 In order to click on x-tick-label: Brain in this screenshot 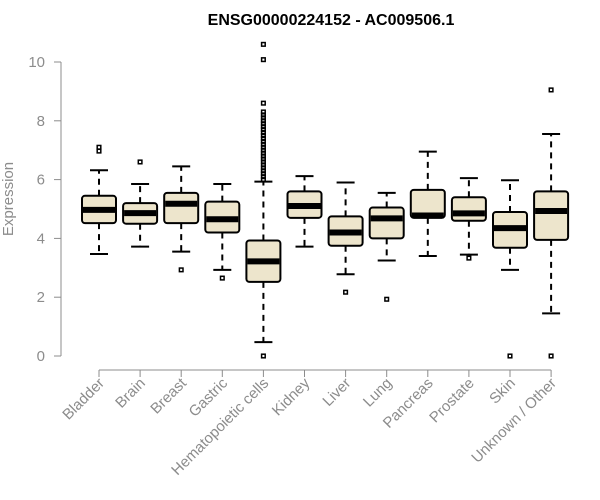, I will do `click(130, 393)`.